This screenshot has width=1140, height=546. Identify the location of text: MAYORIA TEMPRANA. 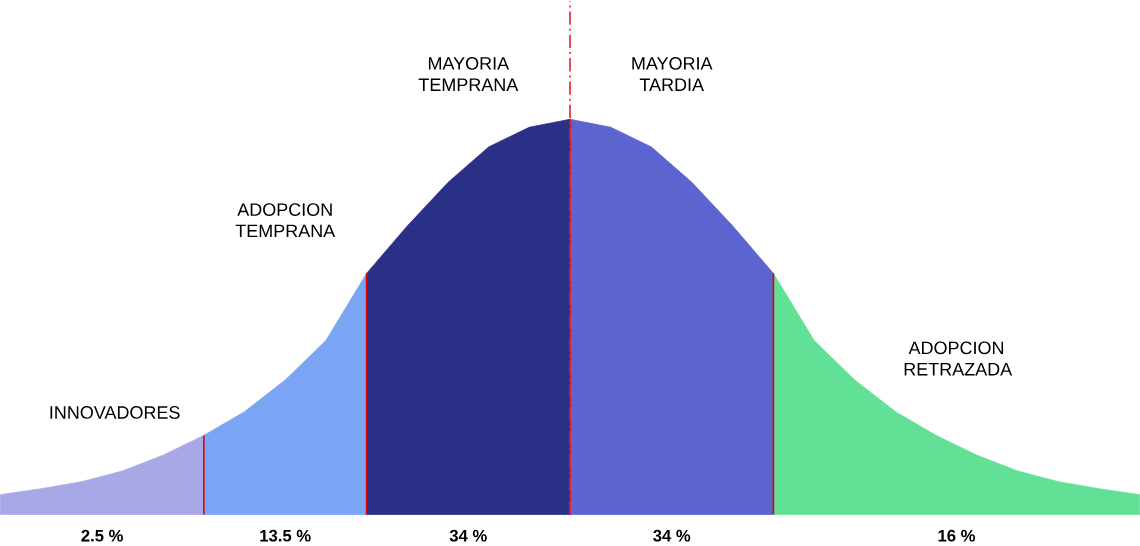
(468, 74).